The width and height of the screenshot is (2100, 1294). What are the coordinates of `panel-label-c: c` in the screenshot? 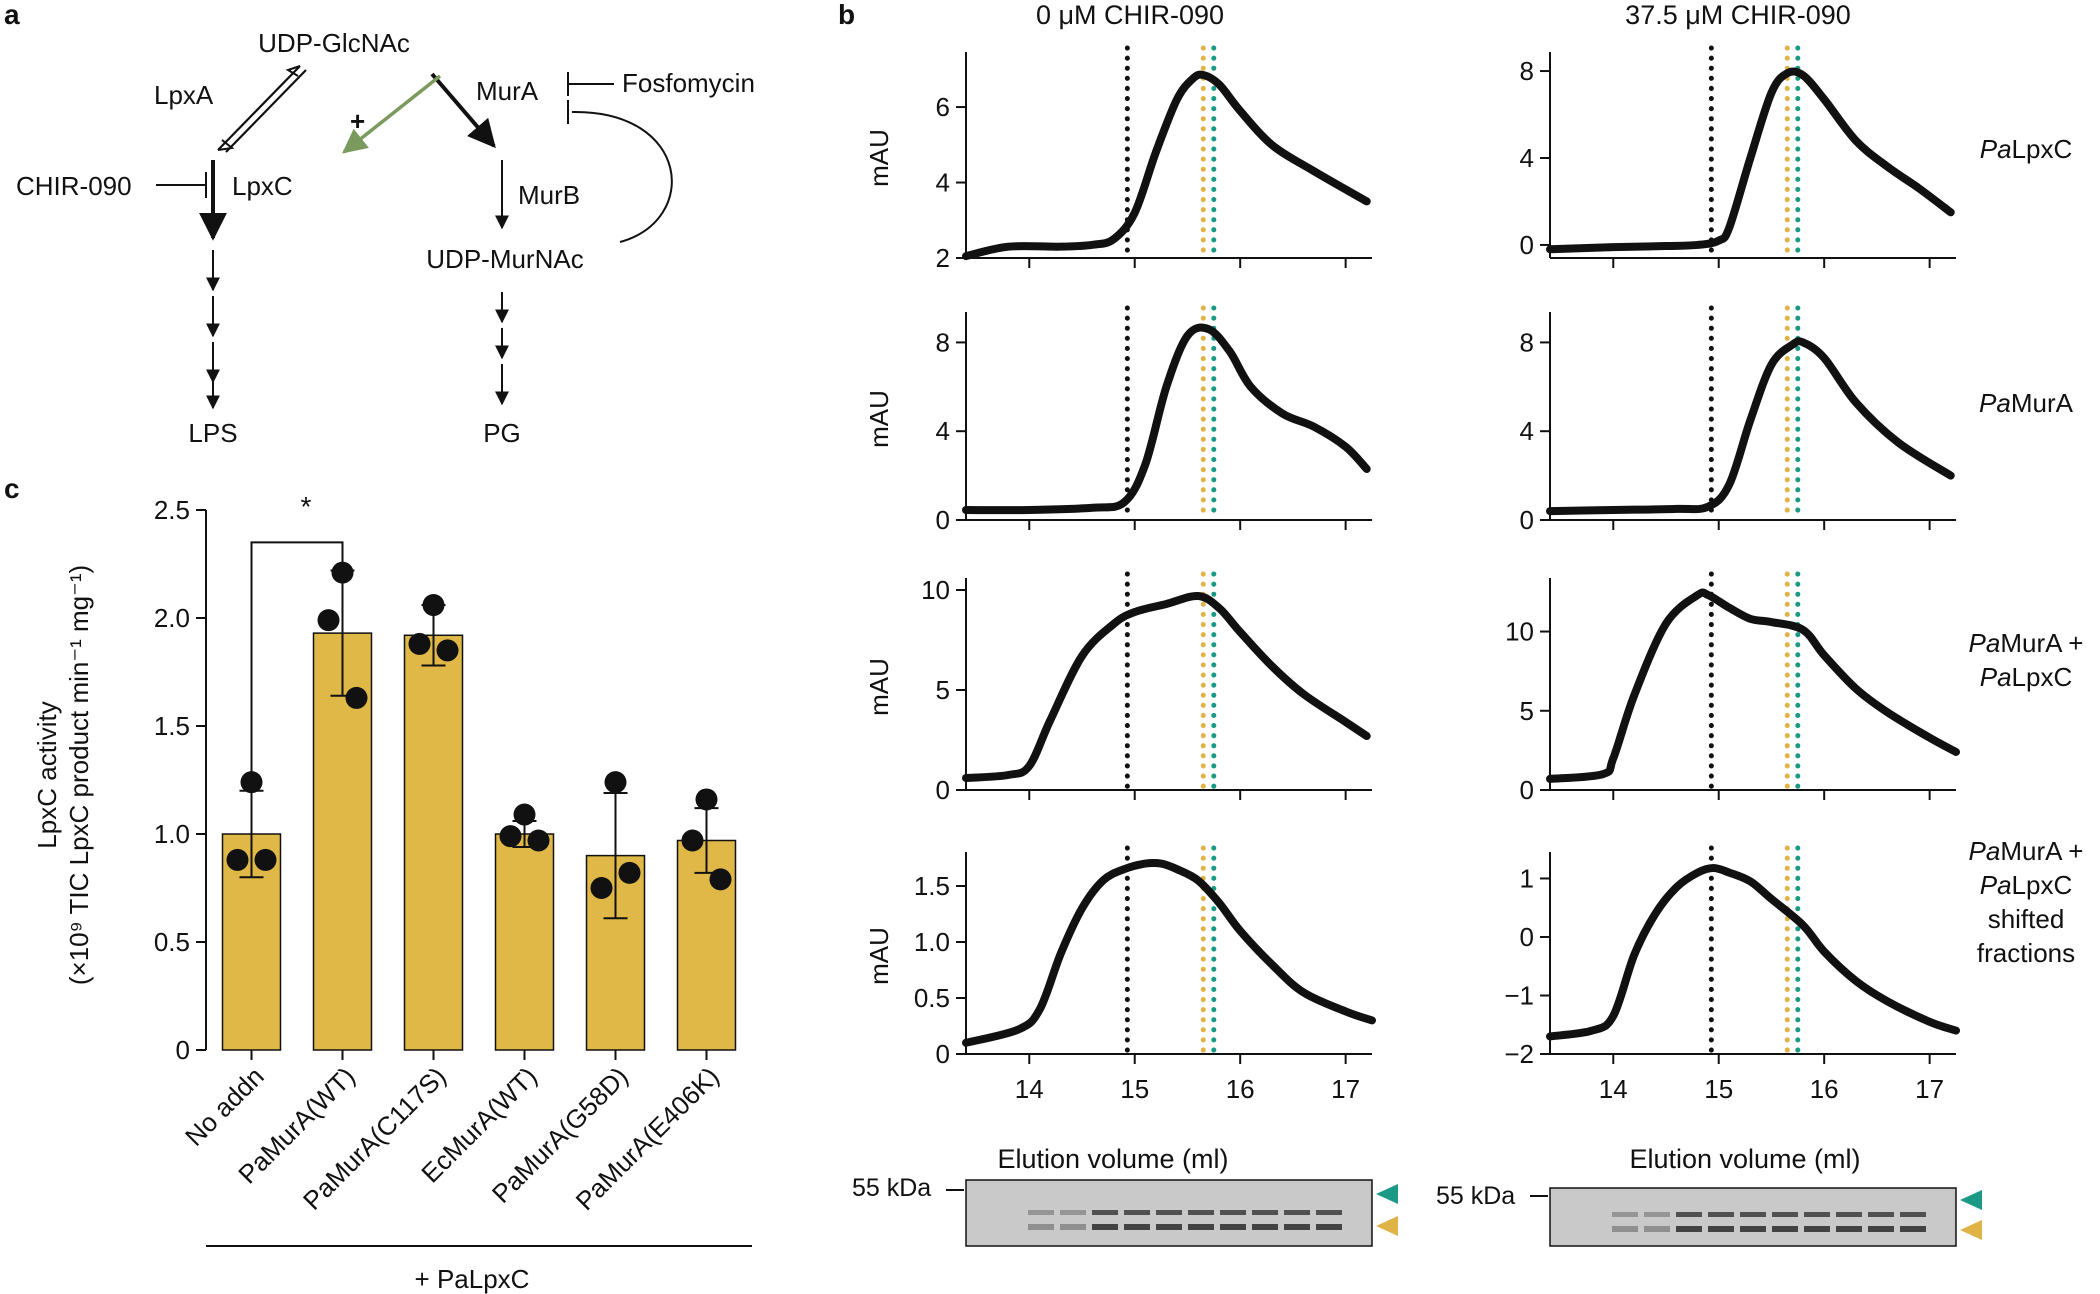 It's located at (12, 488).